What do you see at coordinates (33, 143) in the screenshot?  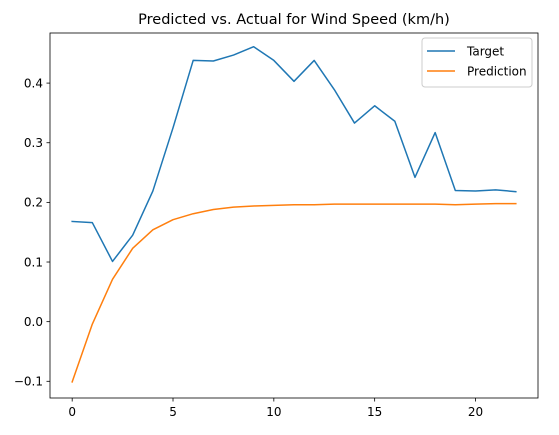 I see `y-tick-label: 0.3` at bounding box center [33, 143].